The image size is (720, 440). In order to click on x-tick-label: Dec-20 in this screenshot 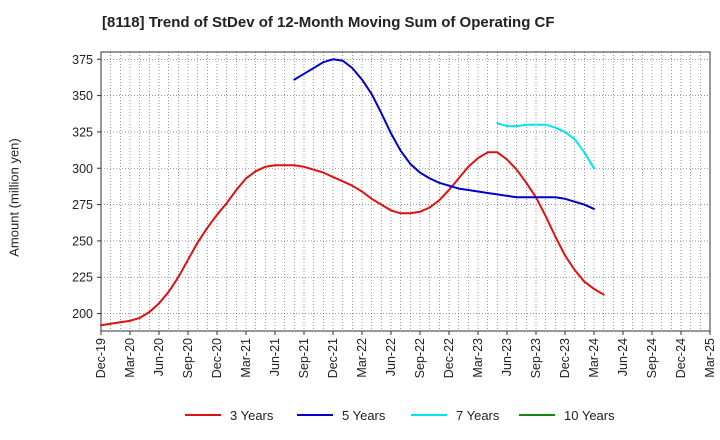, I will do `click(217, 358)`.